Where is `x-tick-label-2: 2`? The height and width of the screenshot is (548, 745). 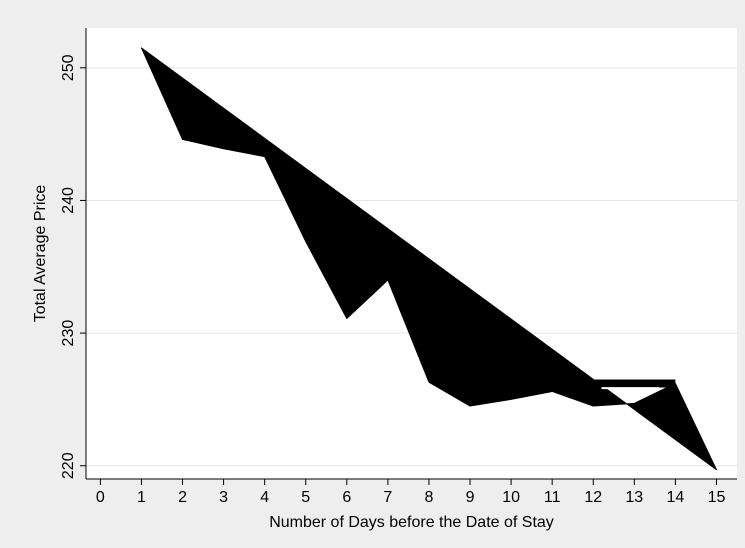 x-tick-label-2: 2 is located at coordinates (182, 497).